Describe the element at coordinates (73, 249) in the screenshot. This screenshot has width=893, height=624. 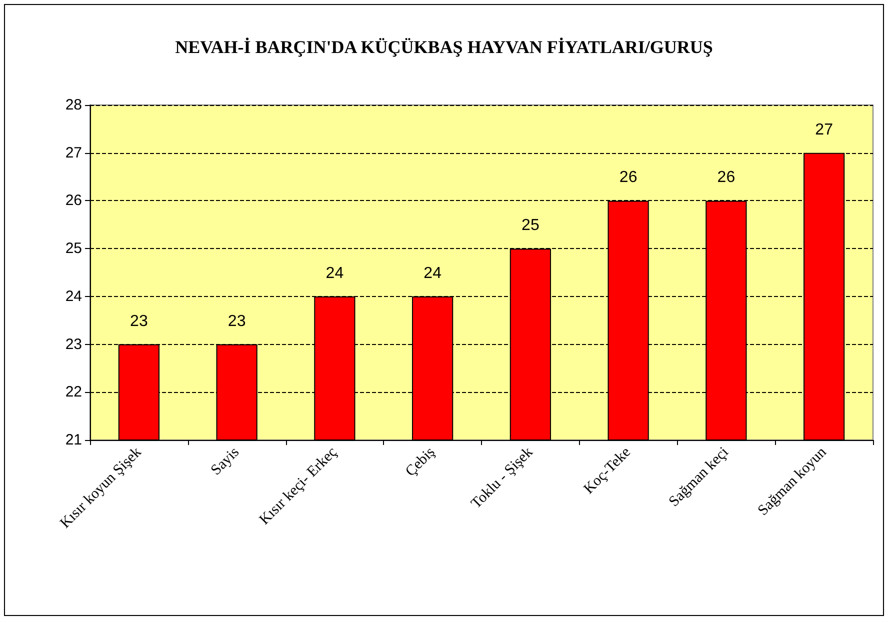
I see `y-tick-label: 25` at that location.